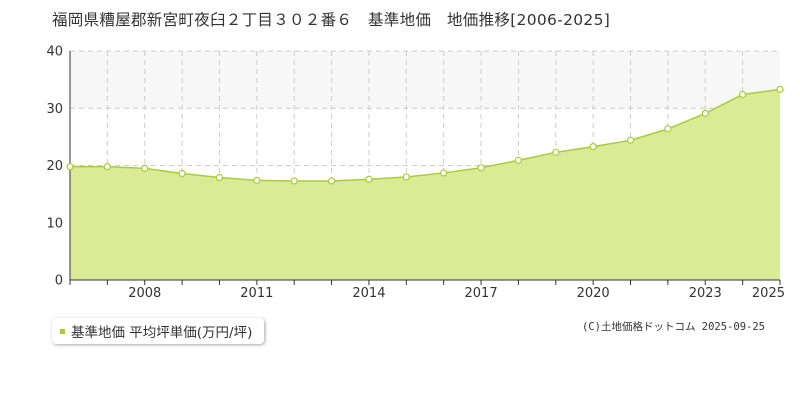 The image size is (800, 400). I want to click on legend-marker-icon, so click(62, 331).